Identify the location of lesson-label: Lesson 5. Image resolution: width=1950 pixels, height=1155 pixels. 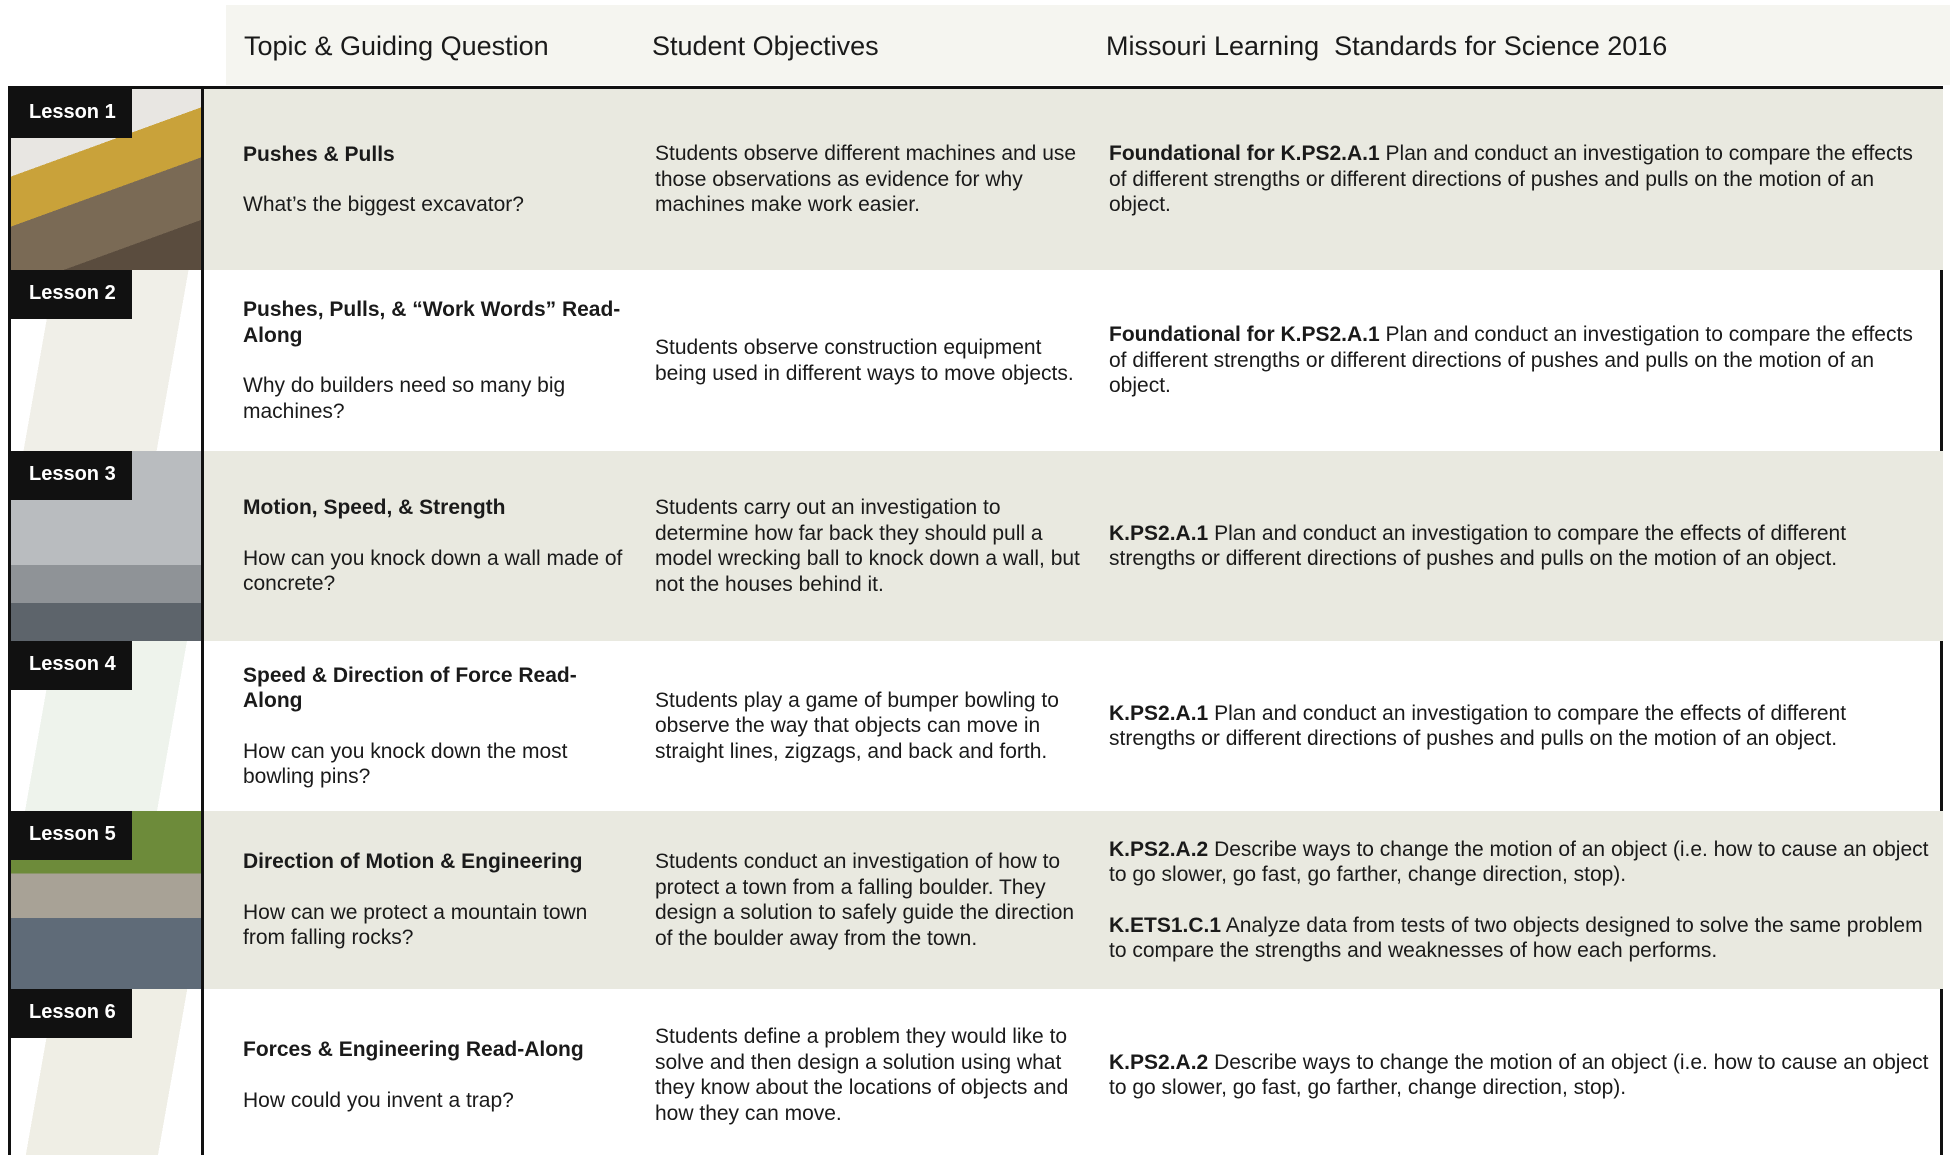
(71, 835).